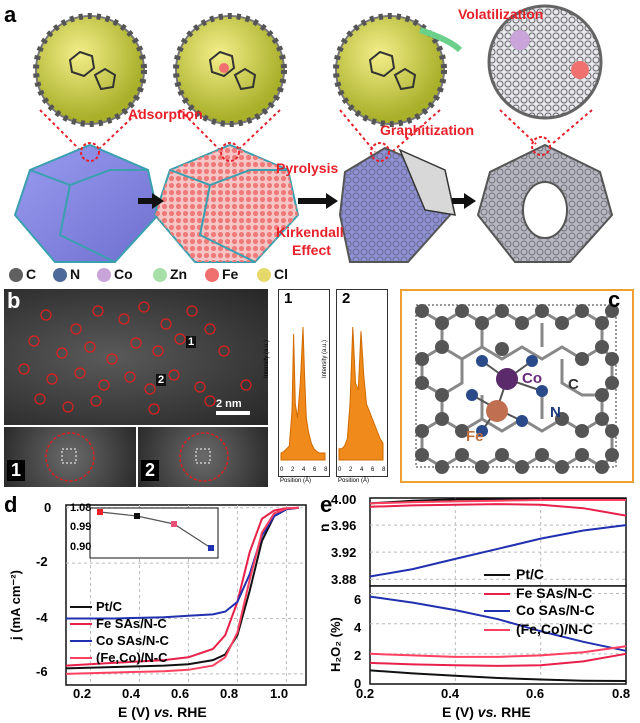  Describe the element at coordinates (16, 470) in the screenshot. I see `zoom-1-label: 1` at that location.